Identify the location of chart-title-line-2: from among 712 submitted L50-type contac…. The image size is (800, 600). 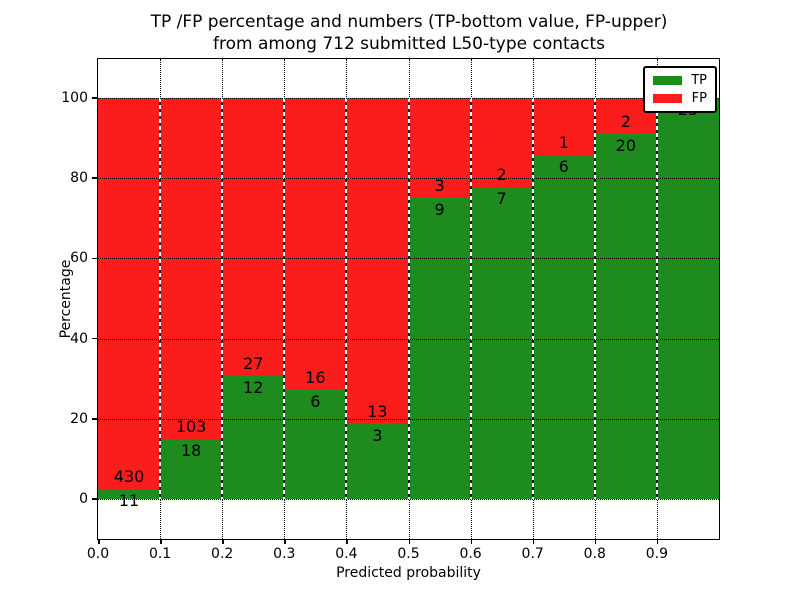
(409, 44).